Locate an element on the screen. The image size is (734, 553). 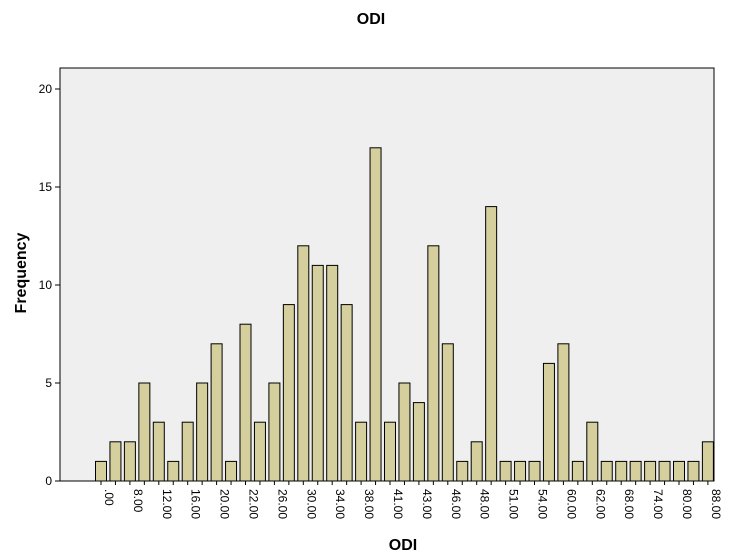
x-axis-title: ODI is located at coordinates (403, 545).